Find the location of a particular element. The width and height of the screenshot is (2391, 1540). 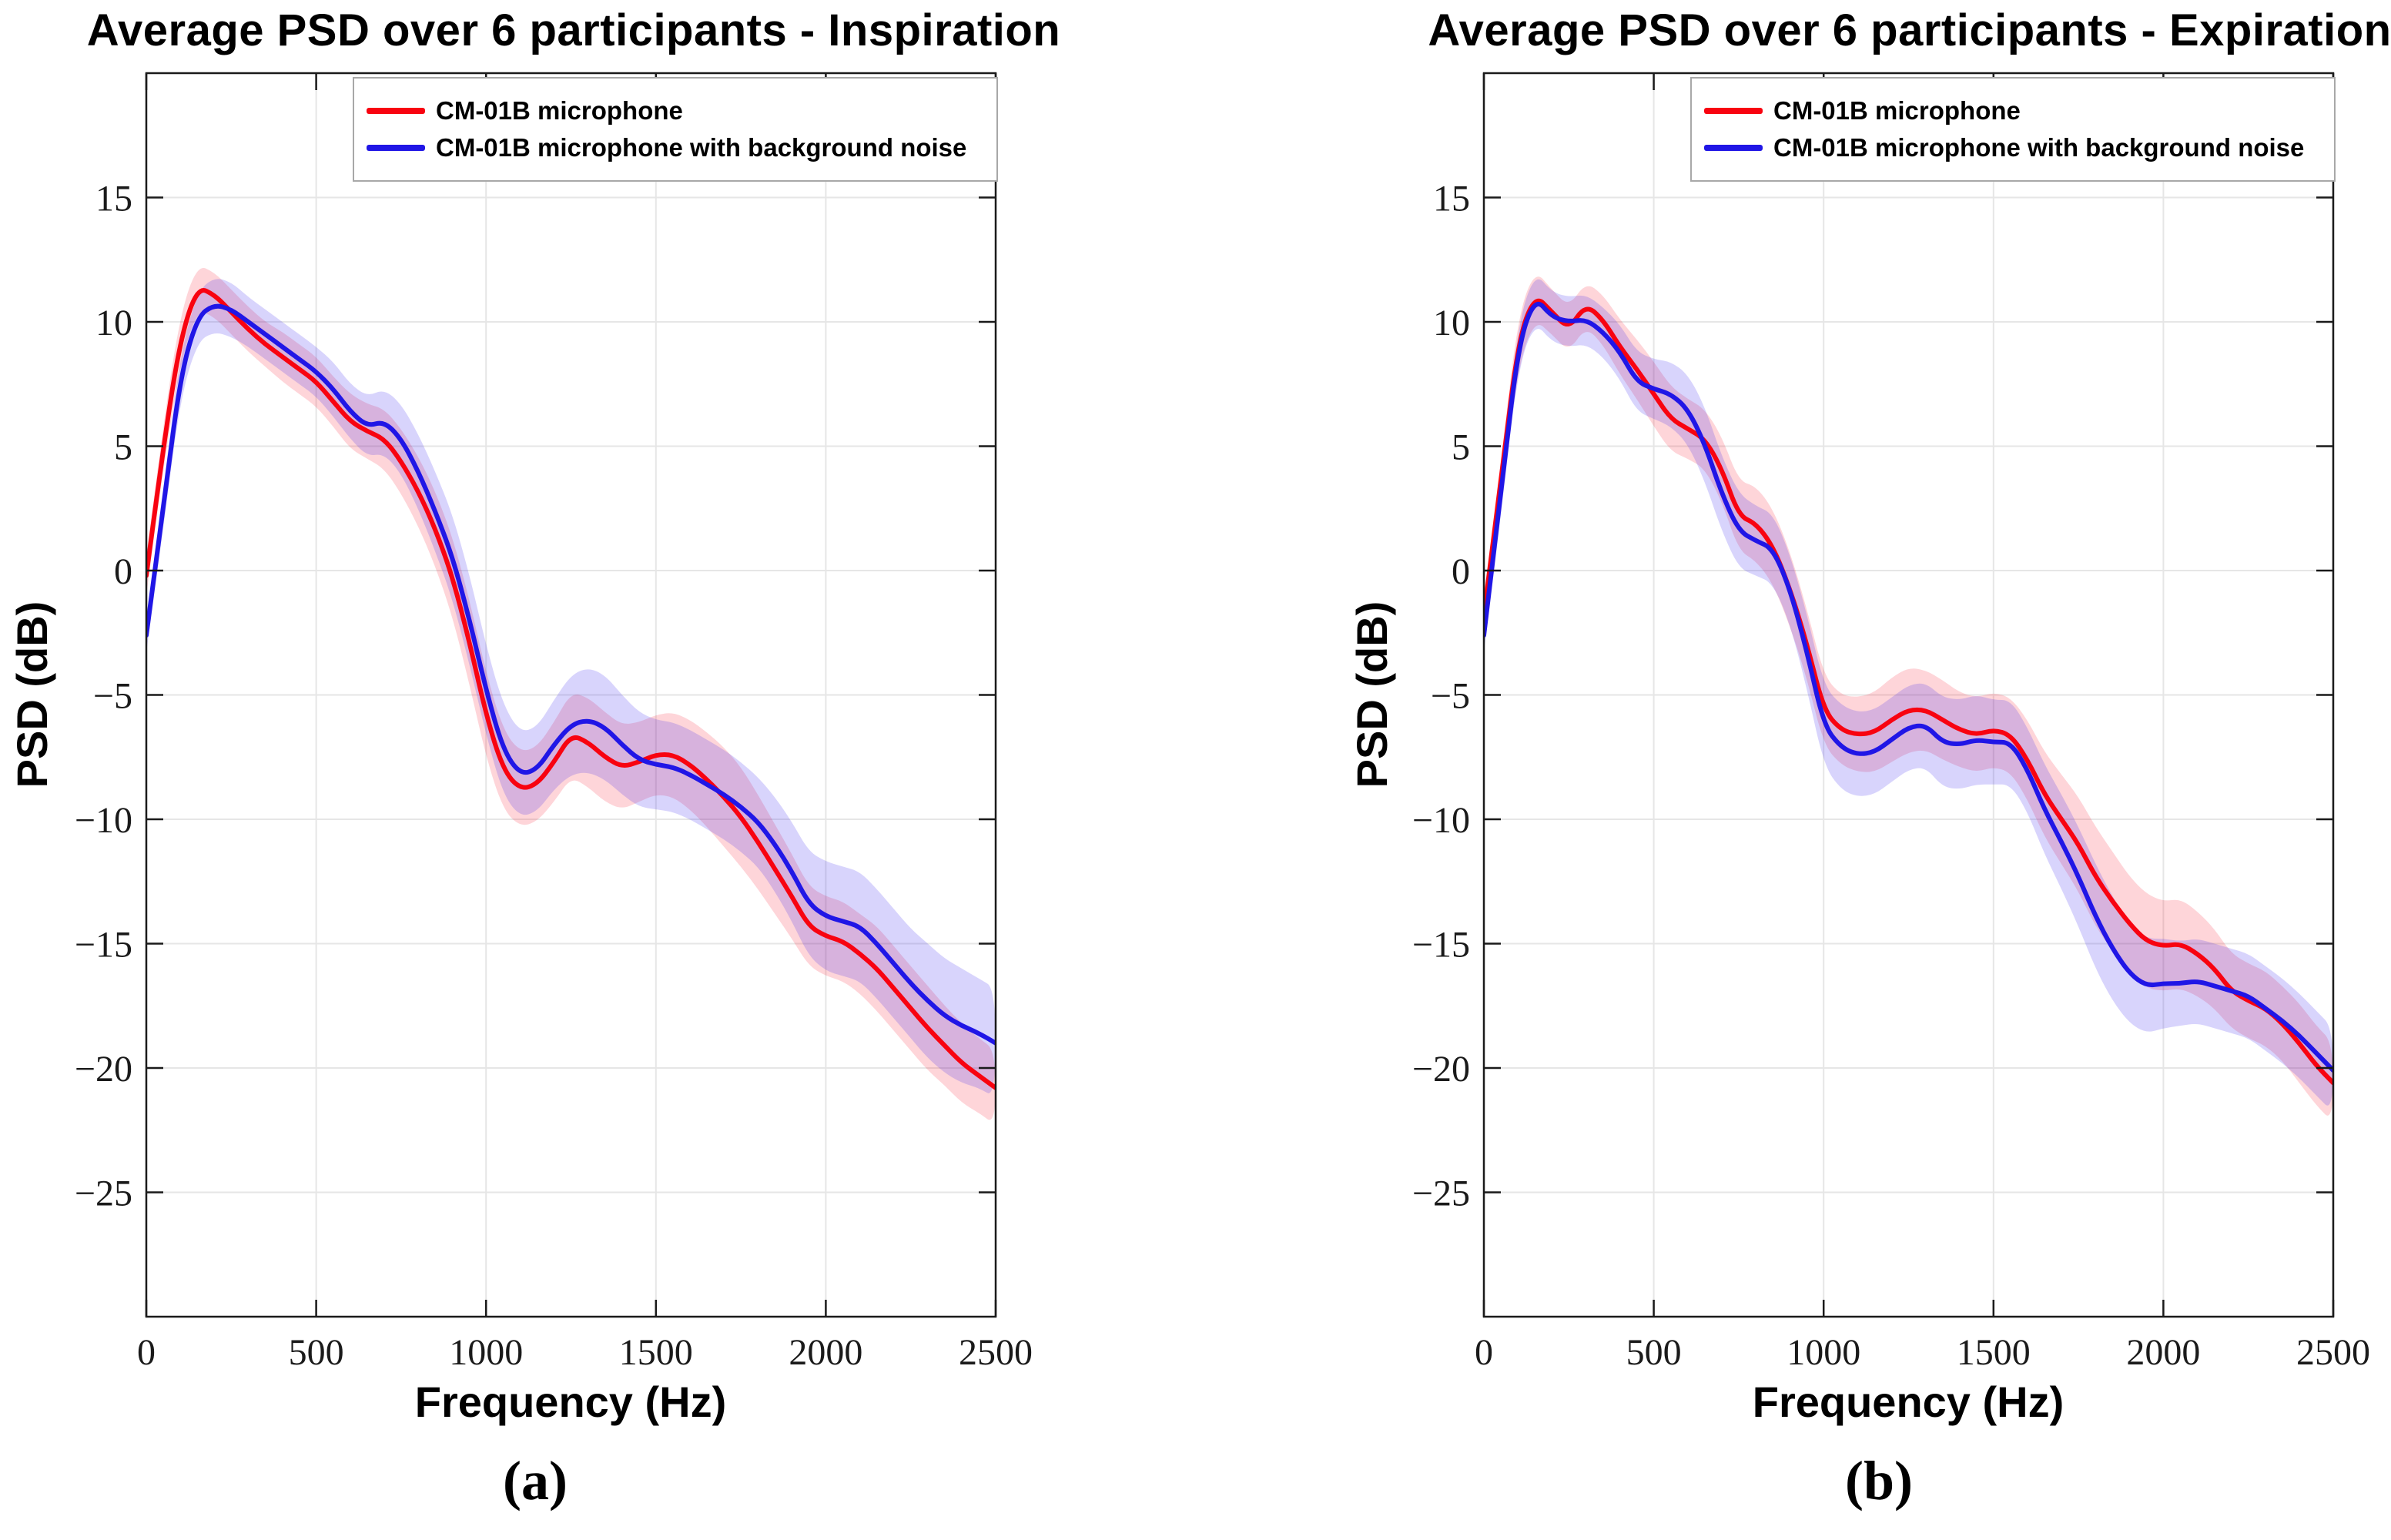

panel-b-caption: (b) is located at coordinates (1879, 1481).